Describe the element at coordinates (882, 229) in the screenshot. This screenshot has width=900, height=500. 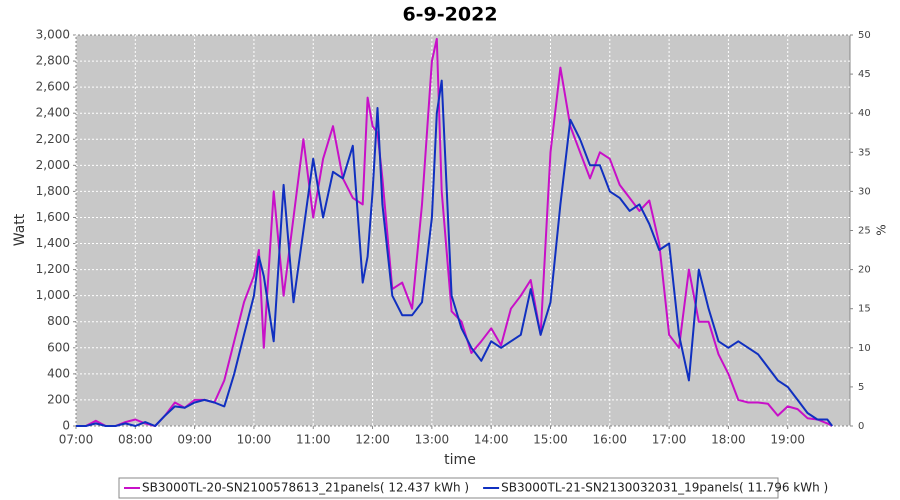
I see `y2-axis-label: %` at that location.